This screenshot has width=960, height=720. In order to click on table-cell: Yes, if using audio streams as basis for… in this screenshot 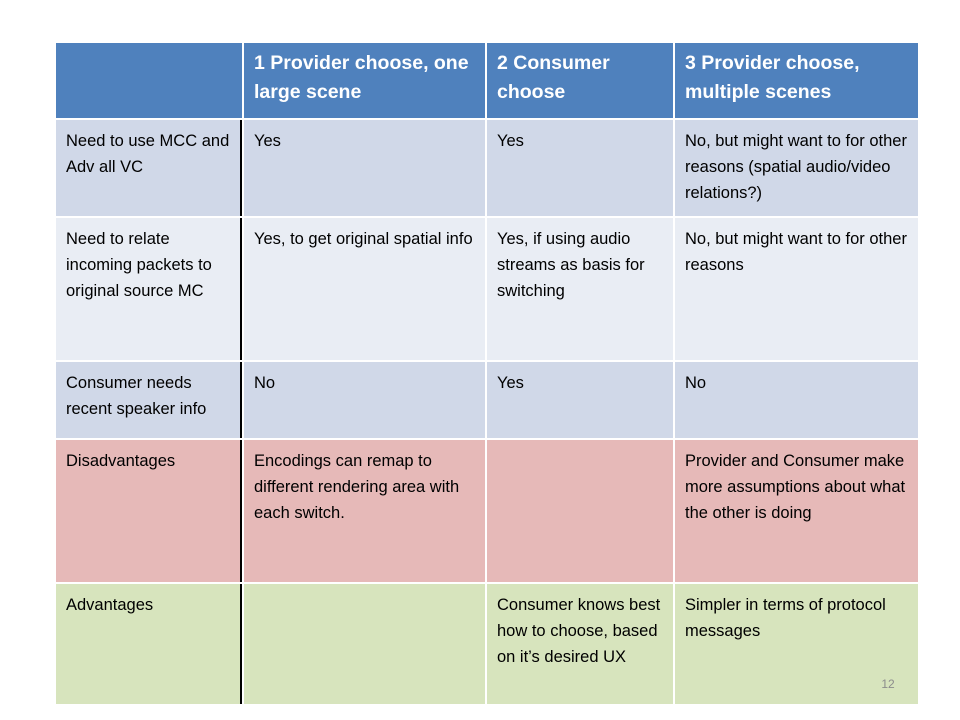, I will do `click(581, 290)`.